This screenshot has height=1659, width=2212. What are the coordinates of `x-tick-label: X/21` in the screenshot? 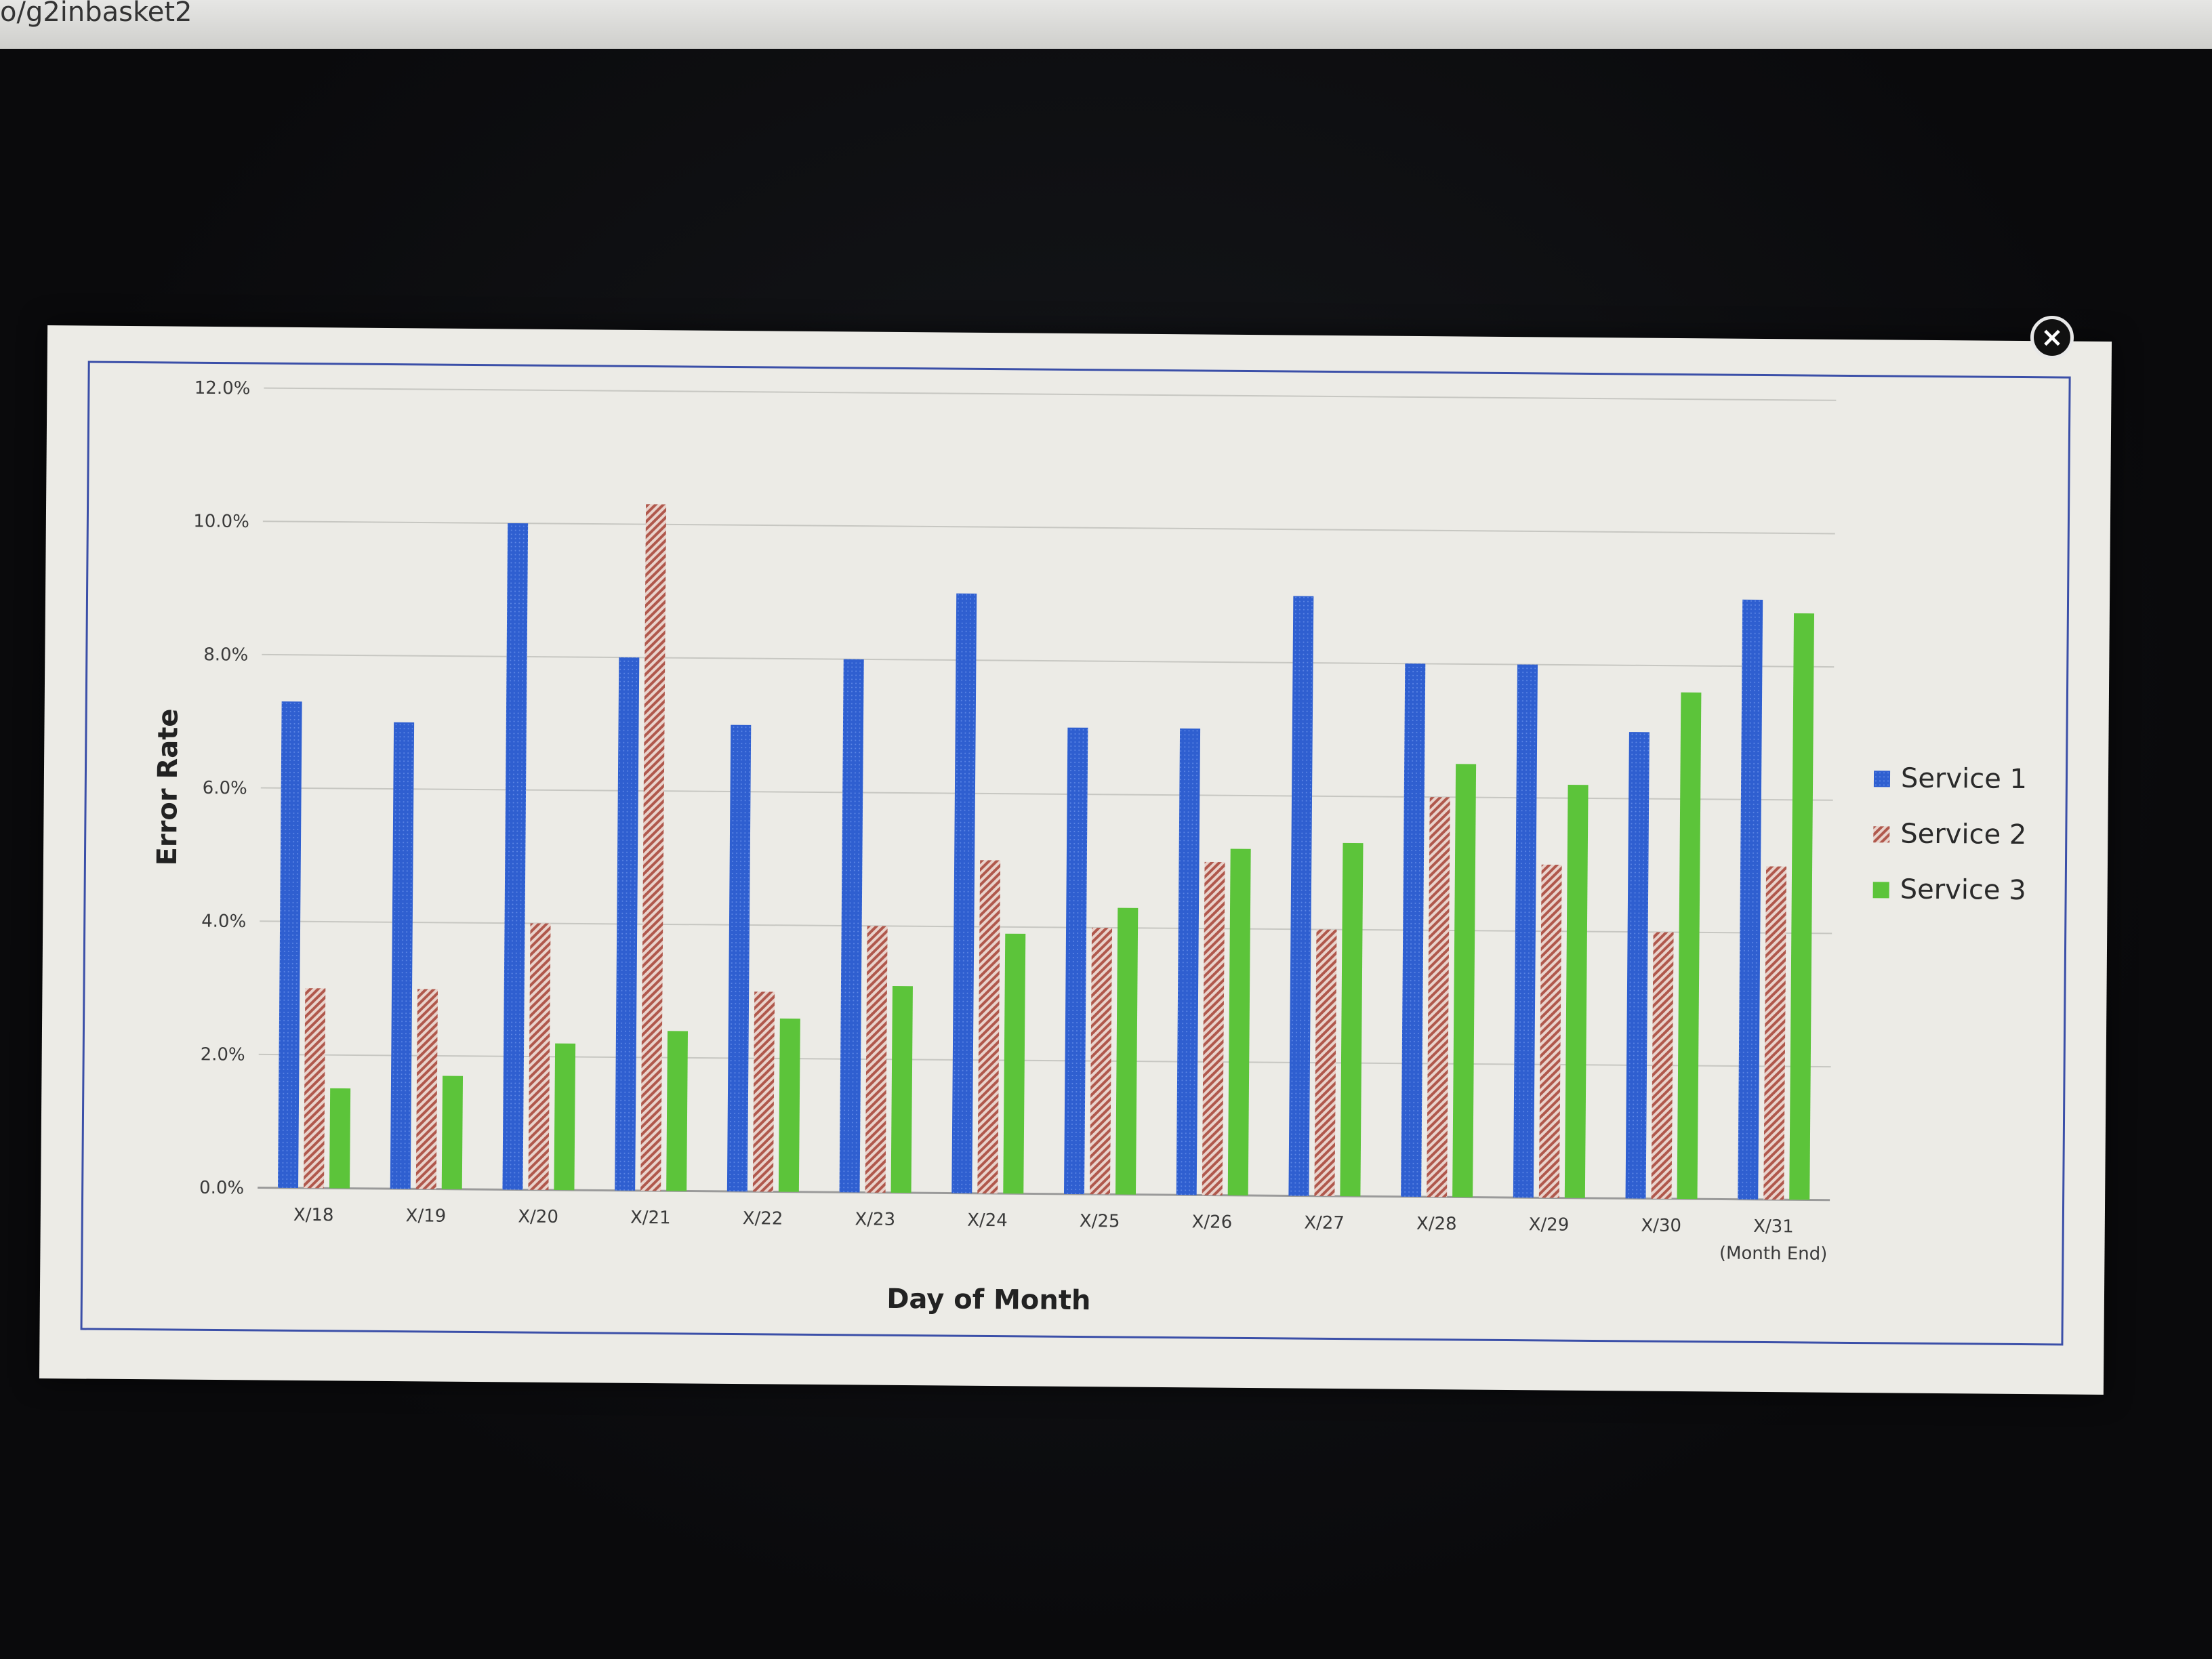 It's located at (650, 1218).